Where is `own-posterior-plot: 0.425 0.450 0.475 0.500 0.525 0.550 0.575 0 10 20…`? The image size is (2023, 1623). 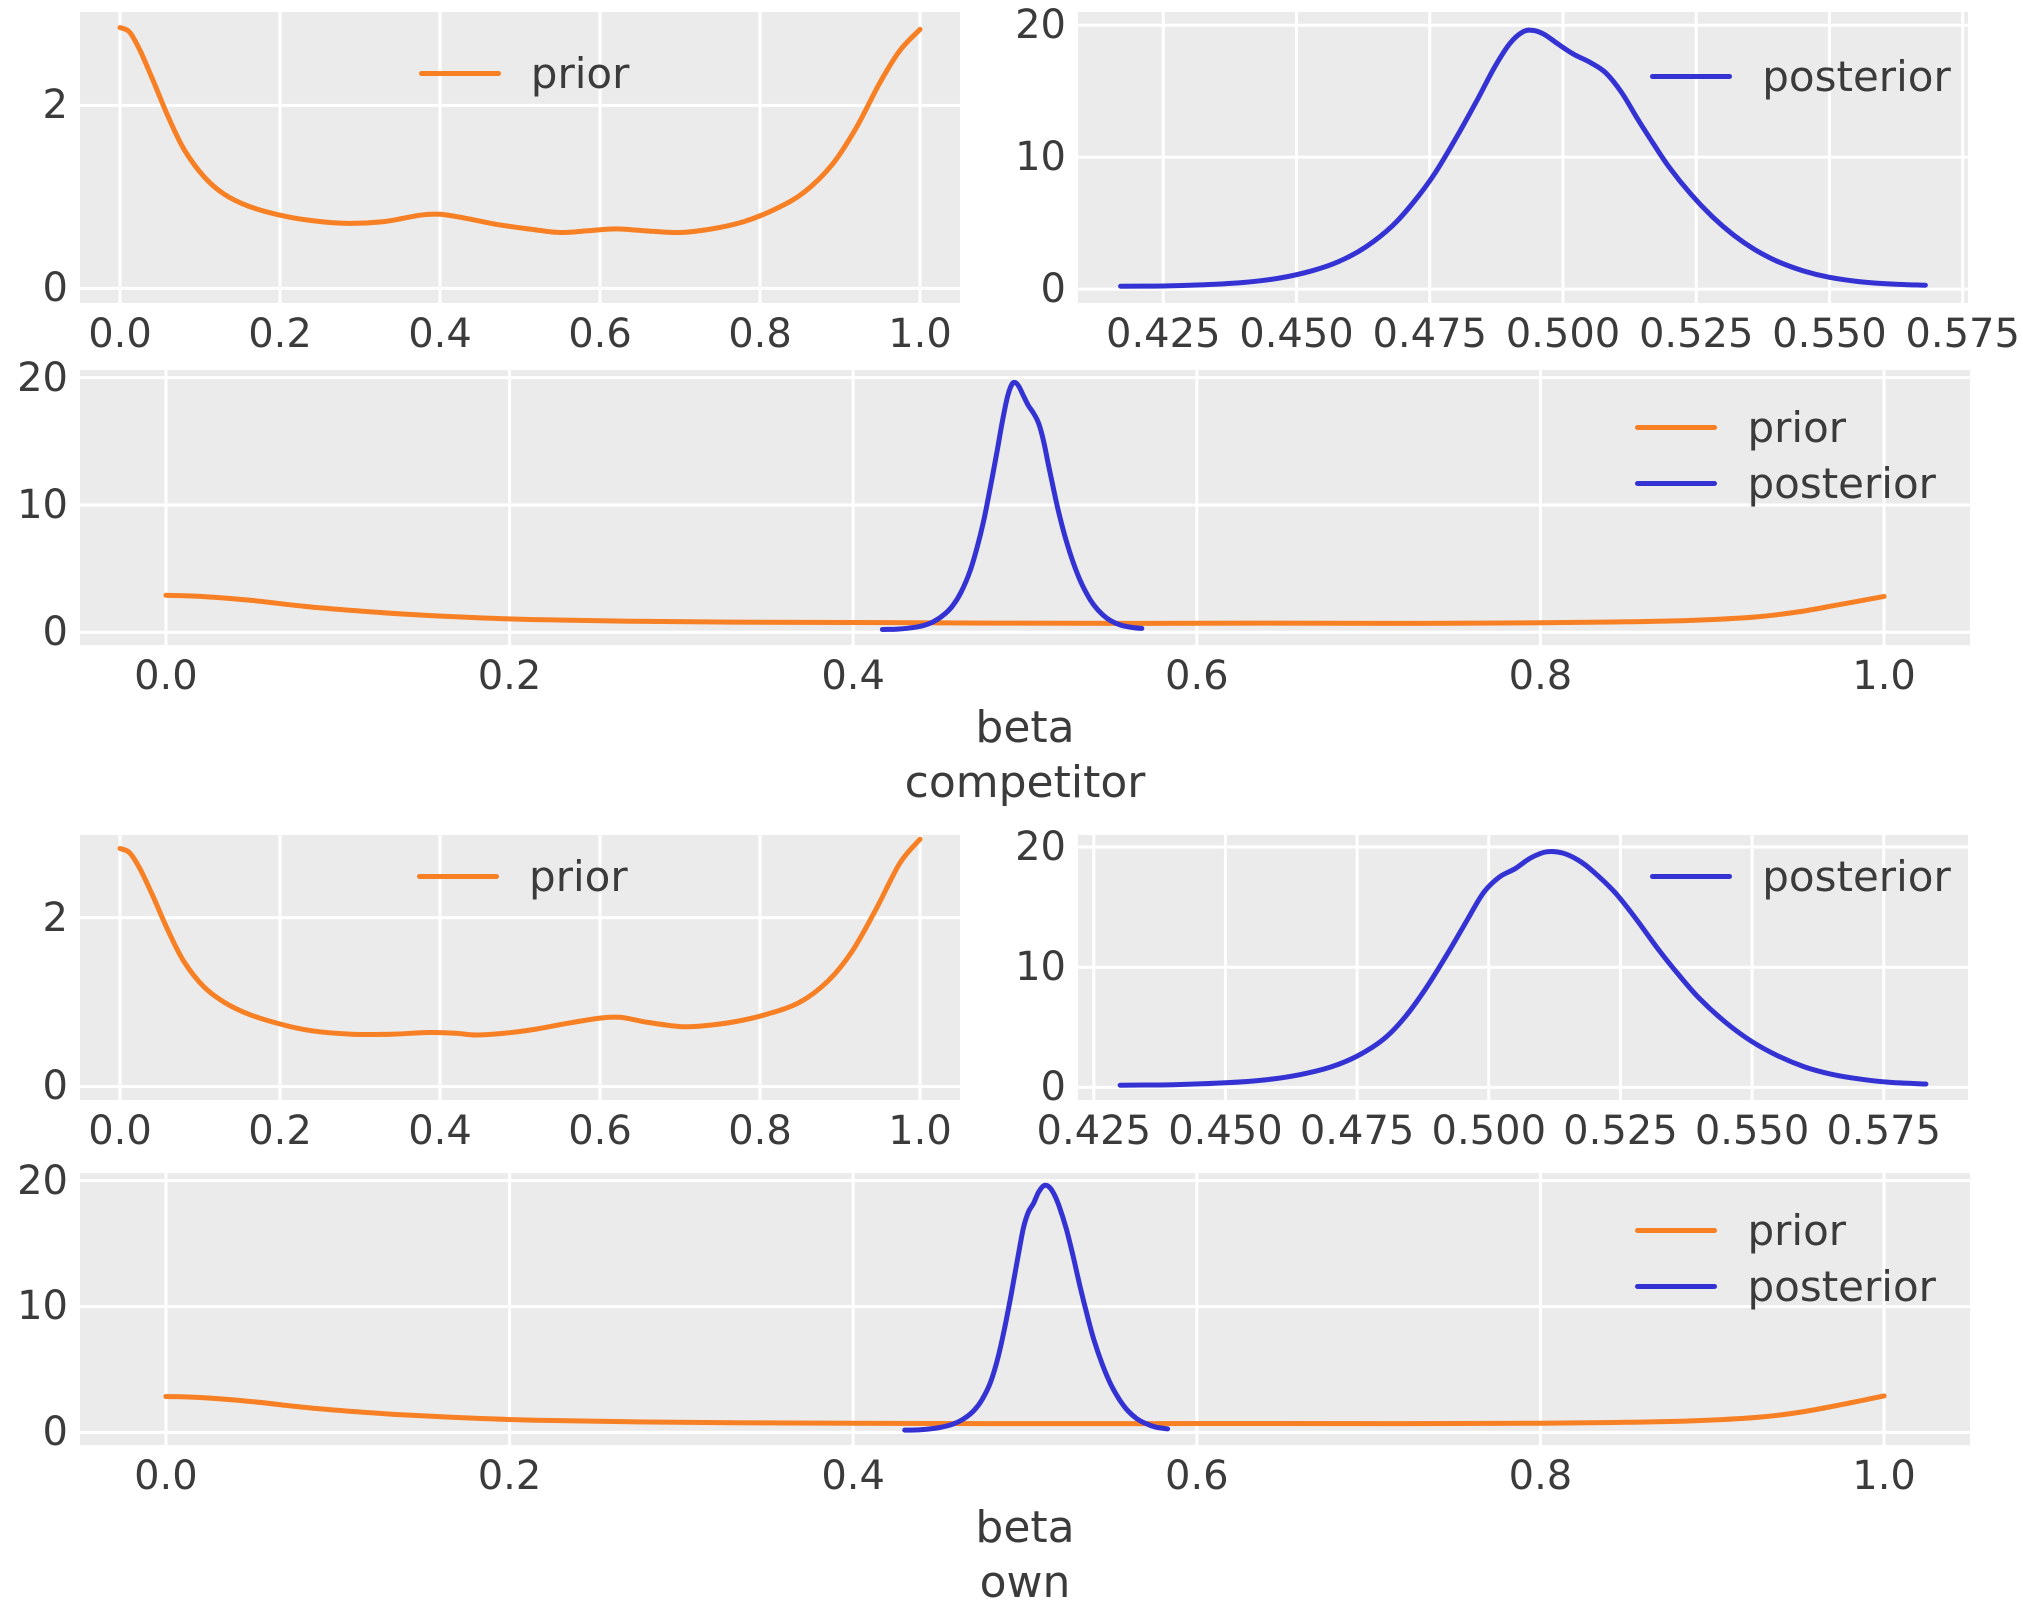
own-posterior-plot: 0.425 0.450 0.475 0.500 0.525 0.550 0.575 0 10 20… is located at coordinates (1491, 989).